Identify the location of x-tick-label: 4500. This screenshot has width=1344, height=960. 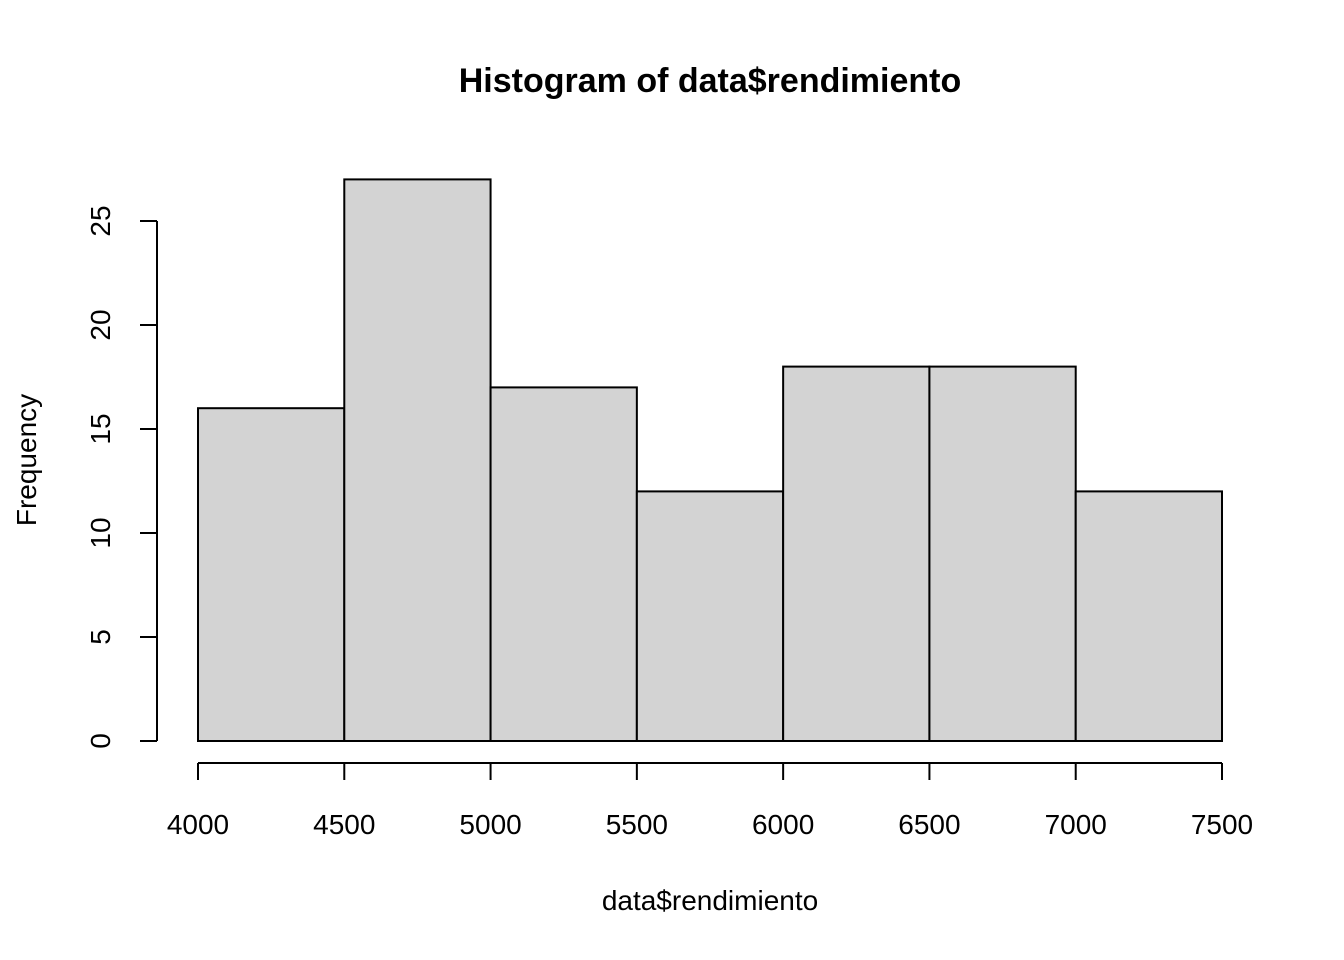
(344, 824).